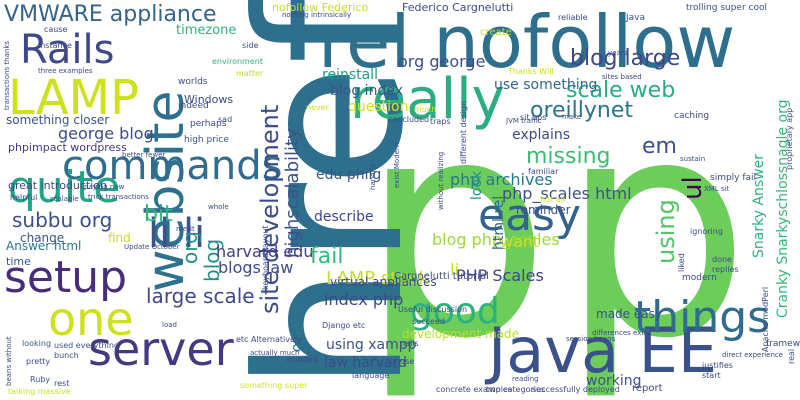 This screenshot has height=400, width=800. I want to click on word: nails, so click(409, 343).